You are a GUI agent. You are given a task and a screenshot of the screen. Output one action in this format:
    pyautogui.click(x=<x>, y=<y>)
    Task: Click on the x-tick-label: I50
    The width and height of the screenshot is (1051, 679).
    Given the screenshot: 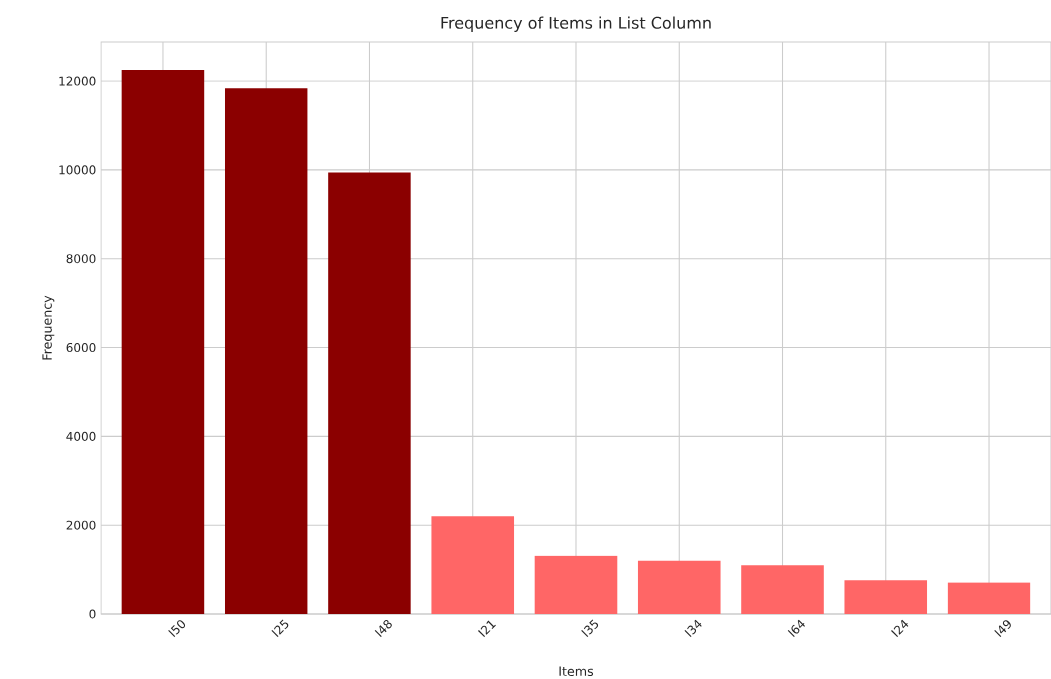 What is the action you would take?
    pyautogui.click(x=177, y=629)
    